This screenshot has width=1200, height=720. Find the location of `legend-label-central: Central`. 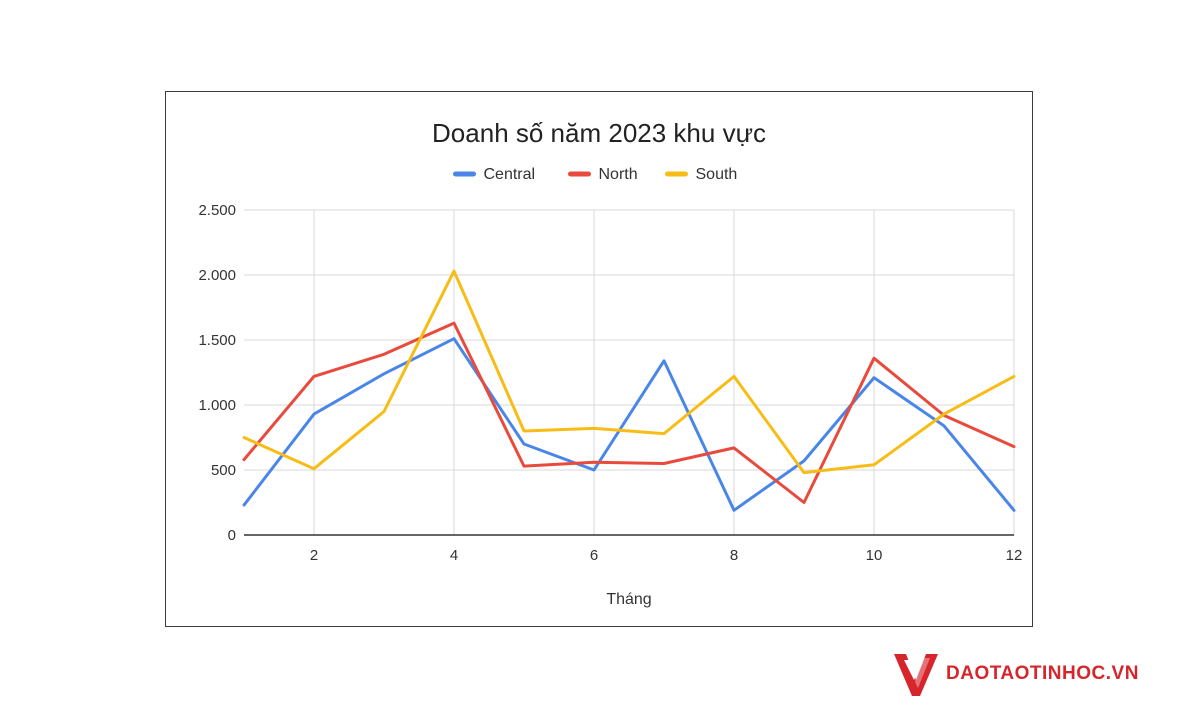

legend-label-central: Central is located at coordinates (510, 174).